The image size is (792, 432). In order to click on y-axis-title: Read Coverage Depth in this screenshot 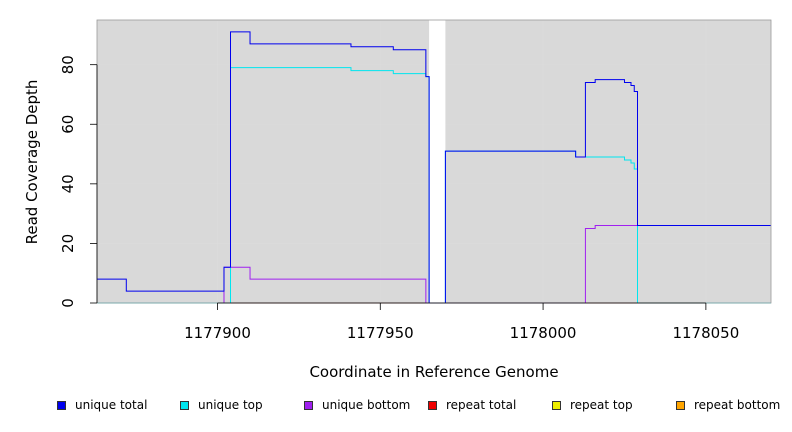, I will do `click(32, 162)`.